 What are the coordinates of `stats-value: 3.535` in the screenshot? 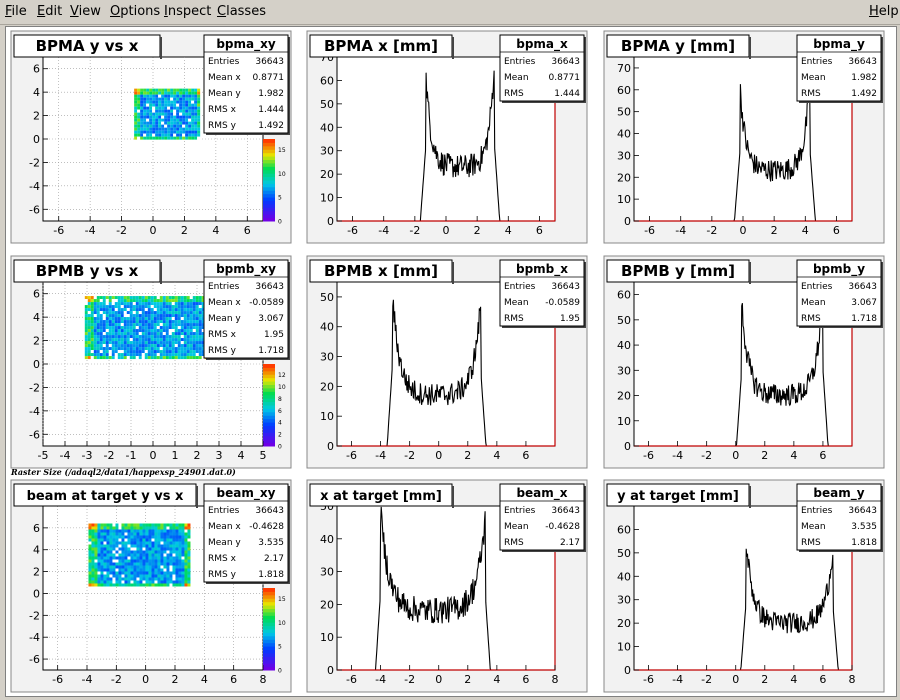 It's located at (271, 543).